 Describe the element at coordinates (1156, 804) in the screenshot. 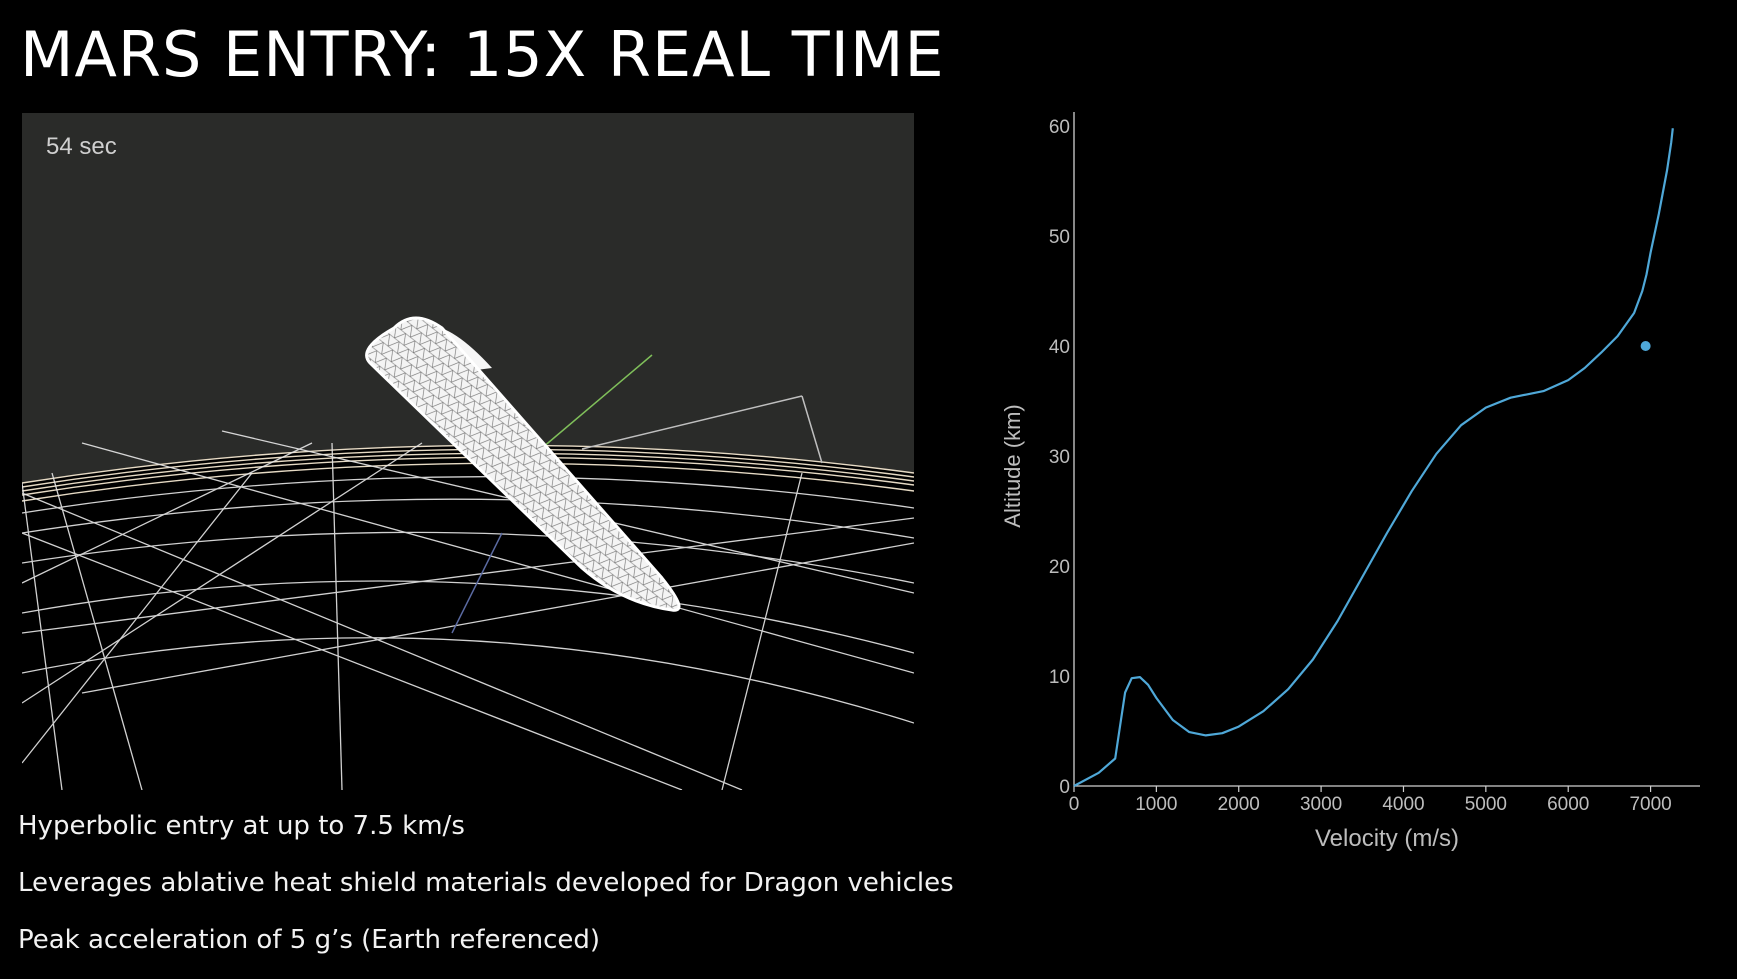

I see `x-tick-label: 1000` at that location.